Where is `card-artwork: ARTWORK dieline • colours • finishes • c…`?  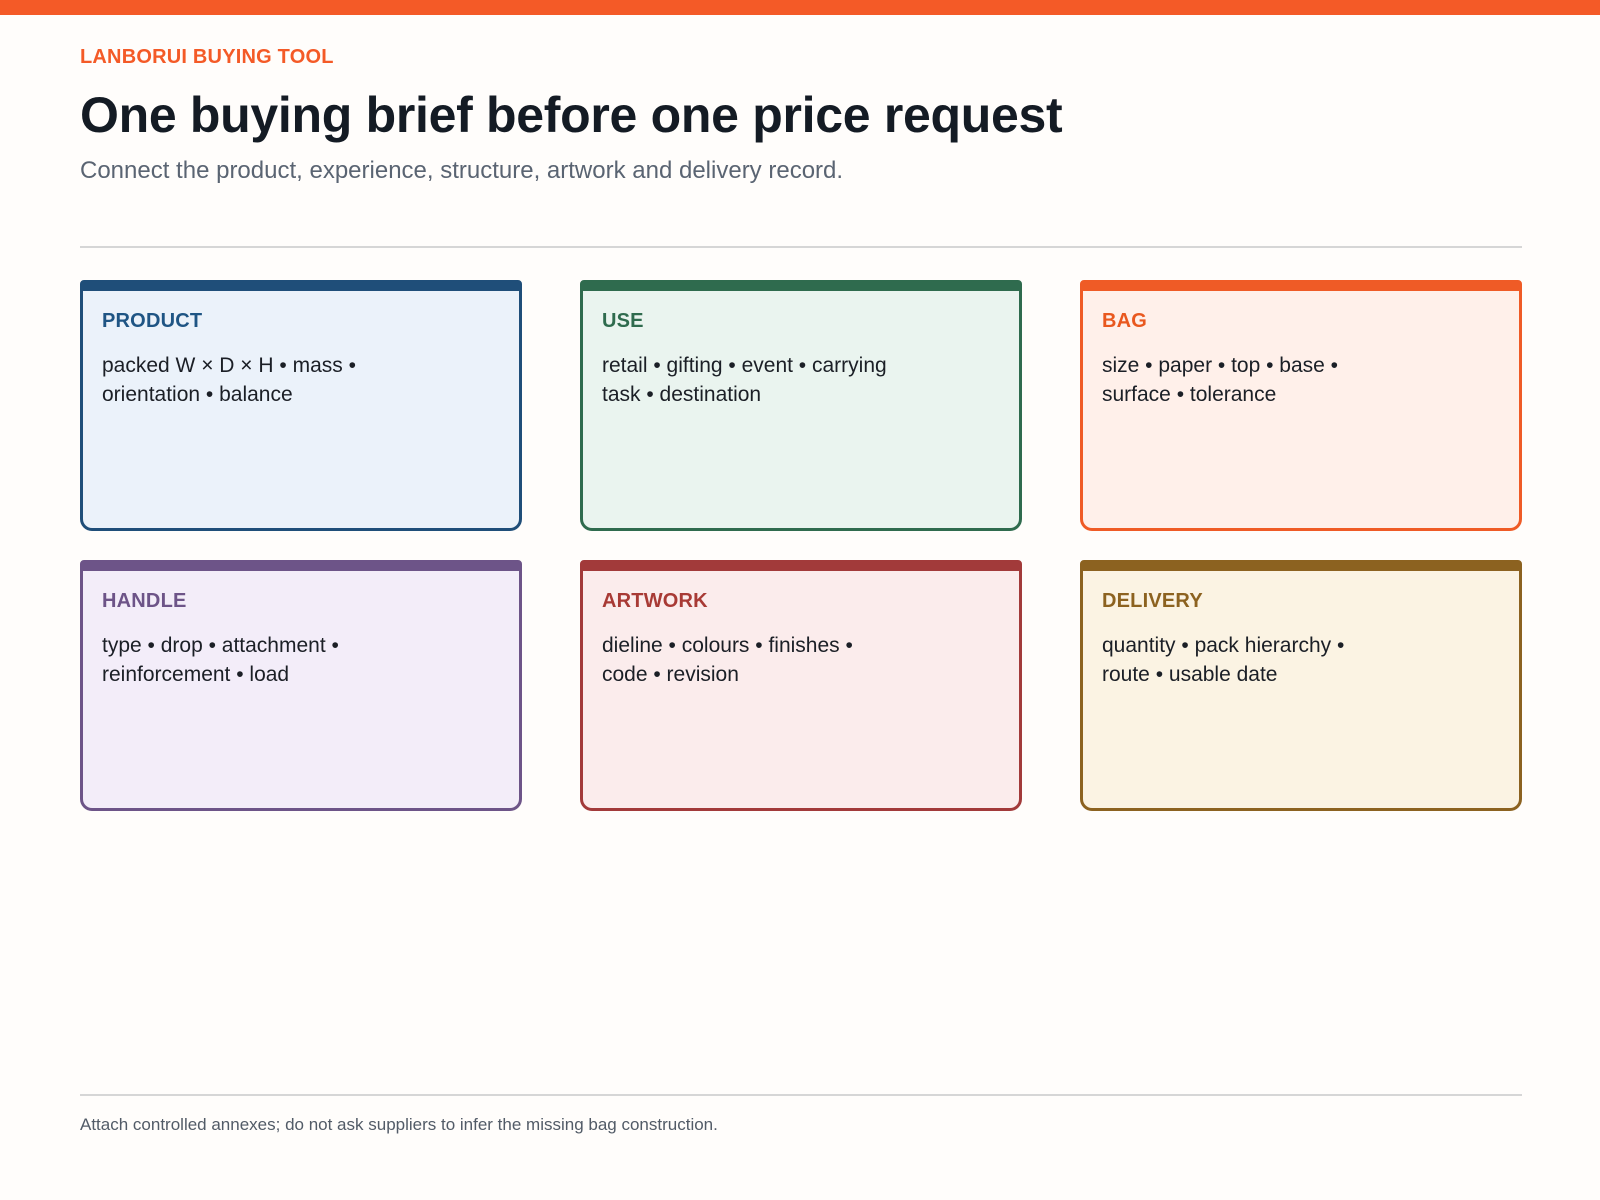 card-artwork: ARTWORK dieline • colours • finishes • c… is located at coordinates (801, 685).